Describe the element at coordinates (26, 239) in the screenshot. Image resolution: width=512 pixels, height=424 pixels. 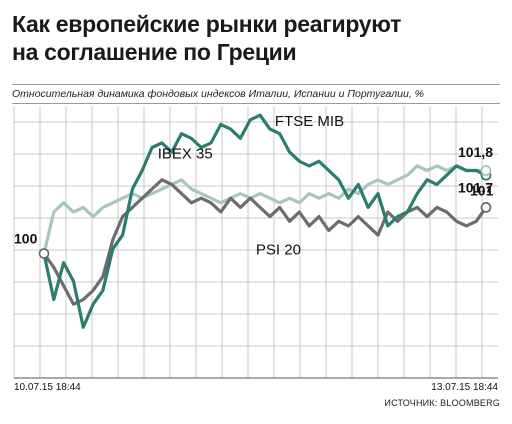
I see `start-value-label: 100` at that location.